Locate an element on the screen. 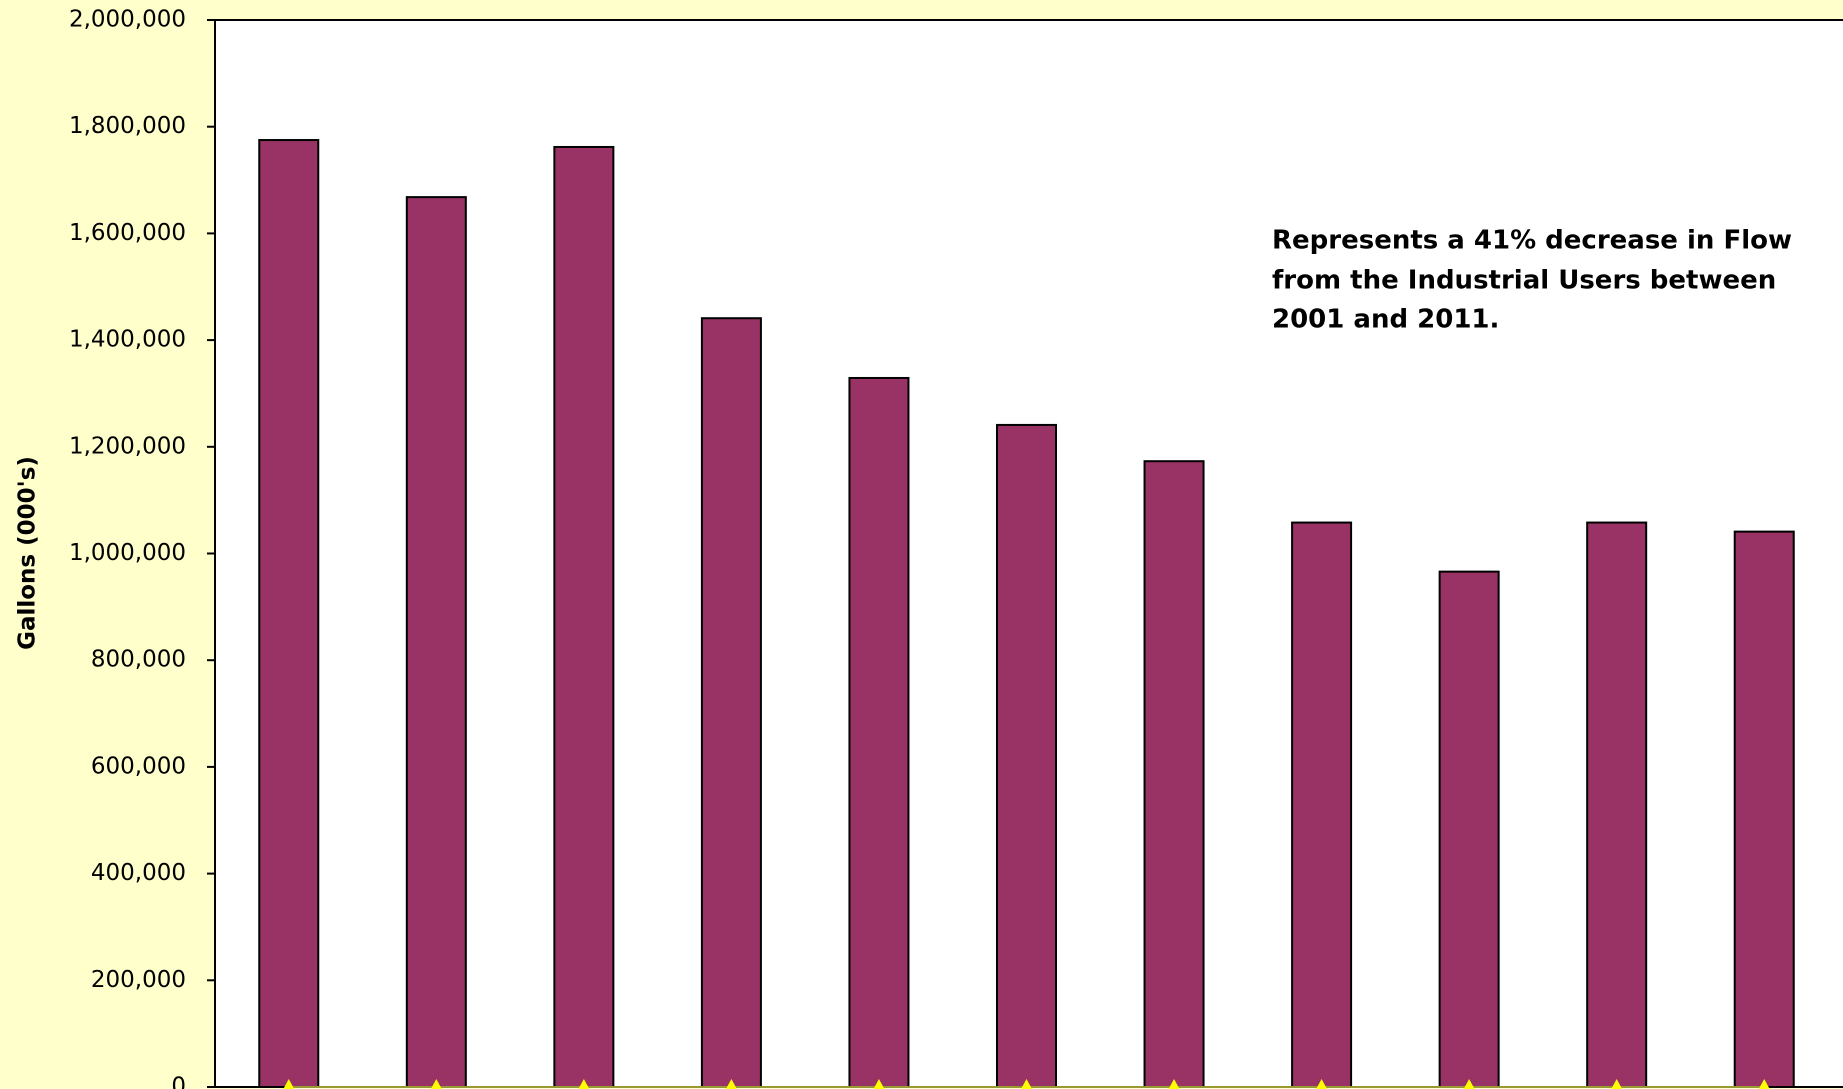 The height and width of the screenshot is (1089, 1843). y-tick-label: 2,000,000 is located at coordinates (127, 20).